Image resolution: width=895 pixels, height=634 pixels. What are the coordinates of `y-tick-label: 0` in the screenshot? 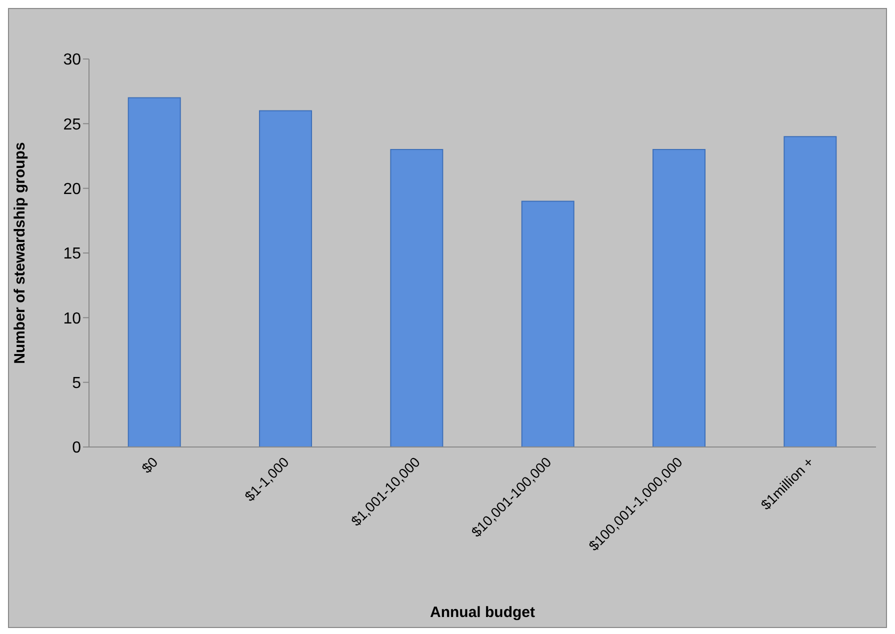 It's located at (77, 448).